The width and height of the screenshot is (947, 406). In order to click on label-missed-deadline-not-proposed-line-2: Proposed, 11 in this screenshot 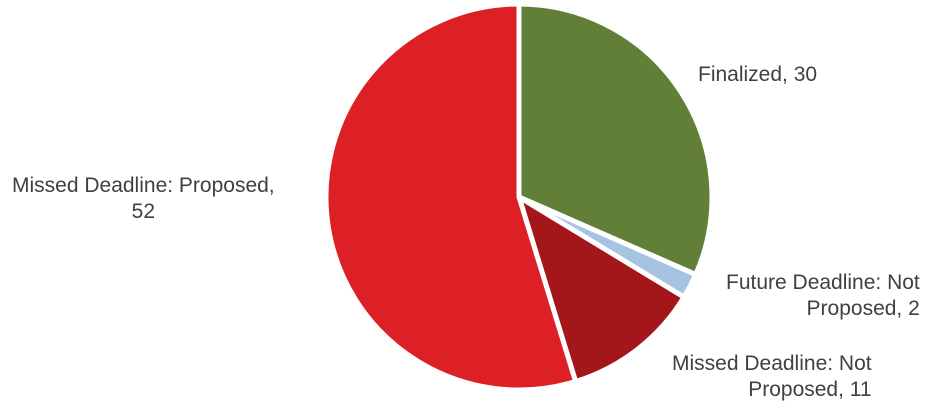, I will do `click(810, 389)`.